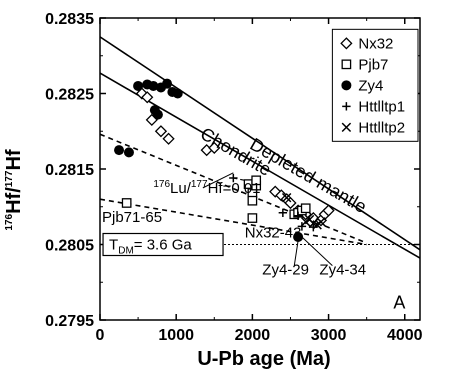  I want to click on lu-hf-text-2: Hf=0.01, so click(234, 188).